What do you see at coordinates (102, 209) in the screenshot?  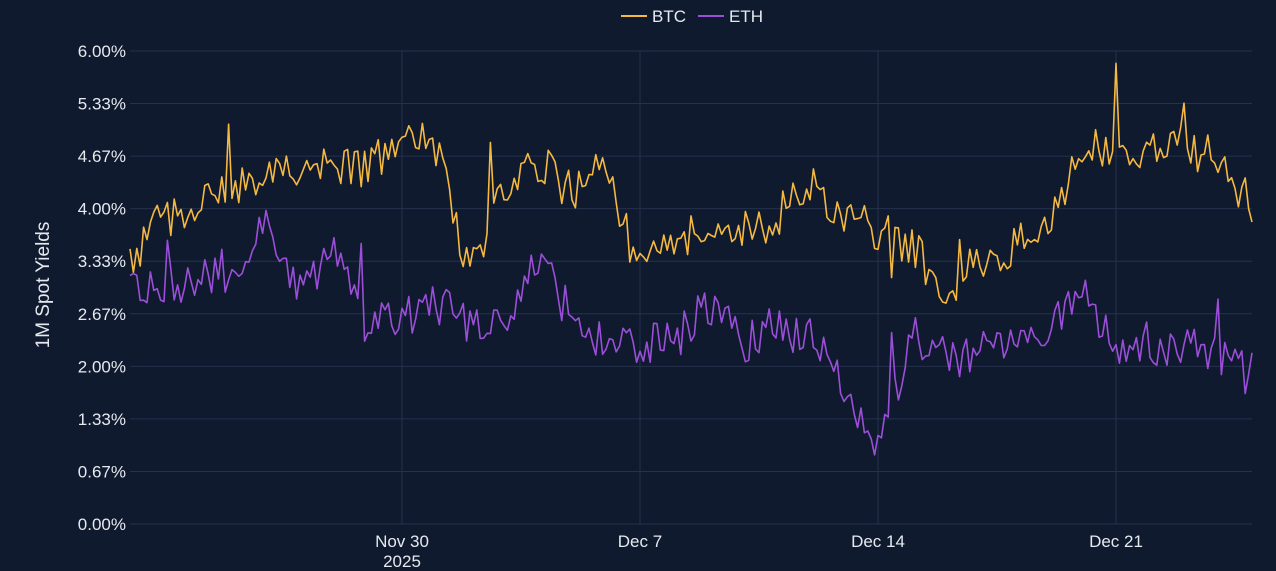 I see `y-tick-label: 4.00%` at bounding box center [102, 209].